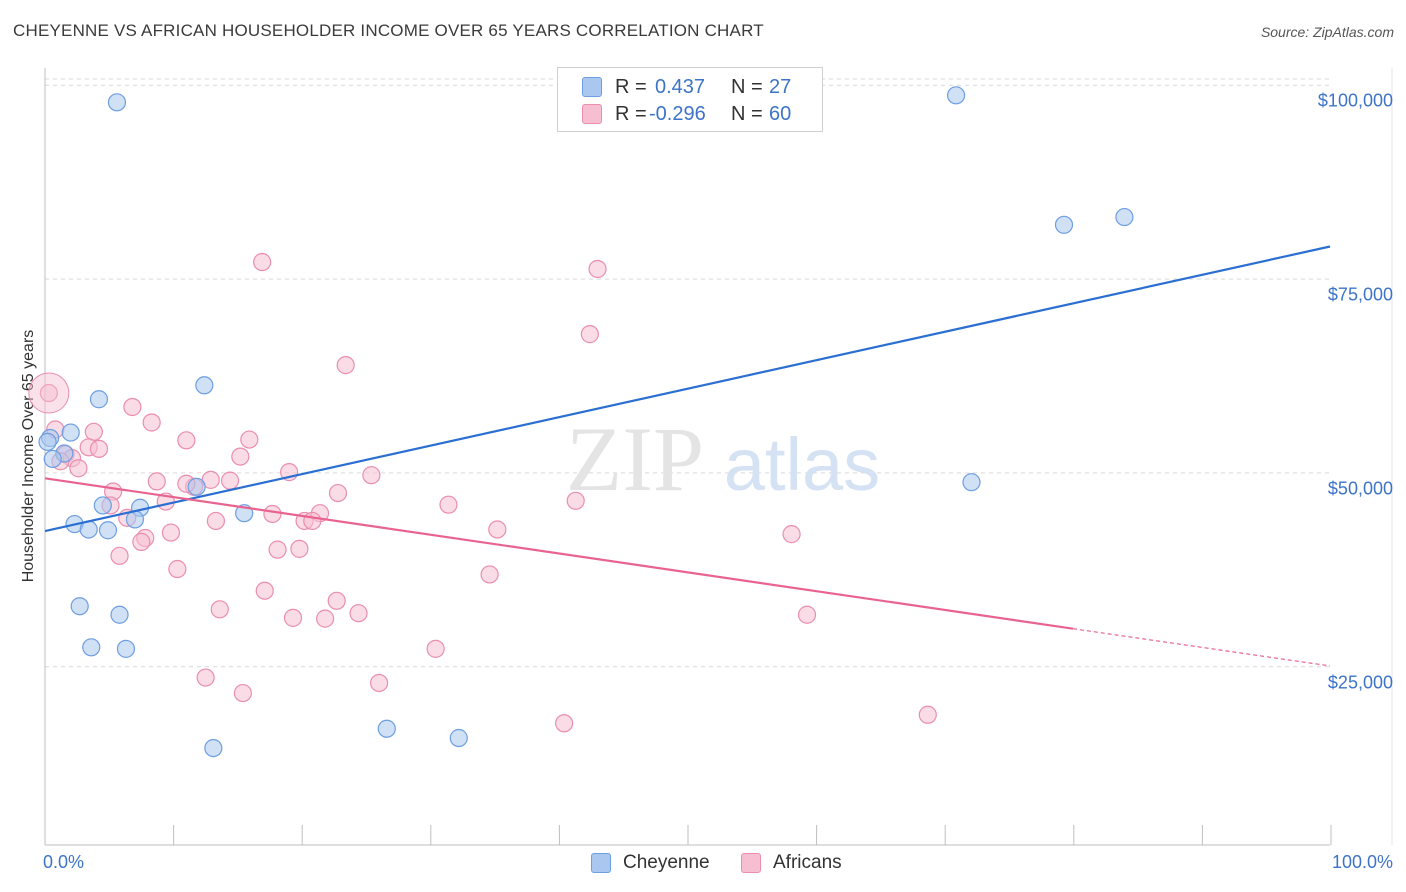  What do you see at coordinates (1362, 862) in the screenshot?
I see `x-tick-max: 100.0%` at bounding box center [1362, 862].